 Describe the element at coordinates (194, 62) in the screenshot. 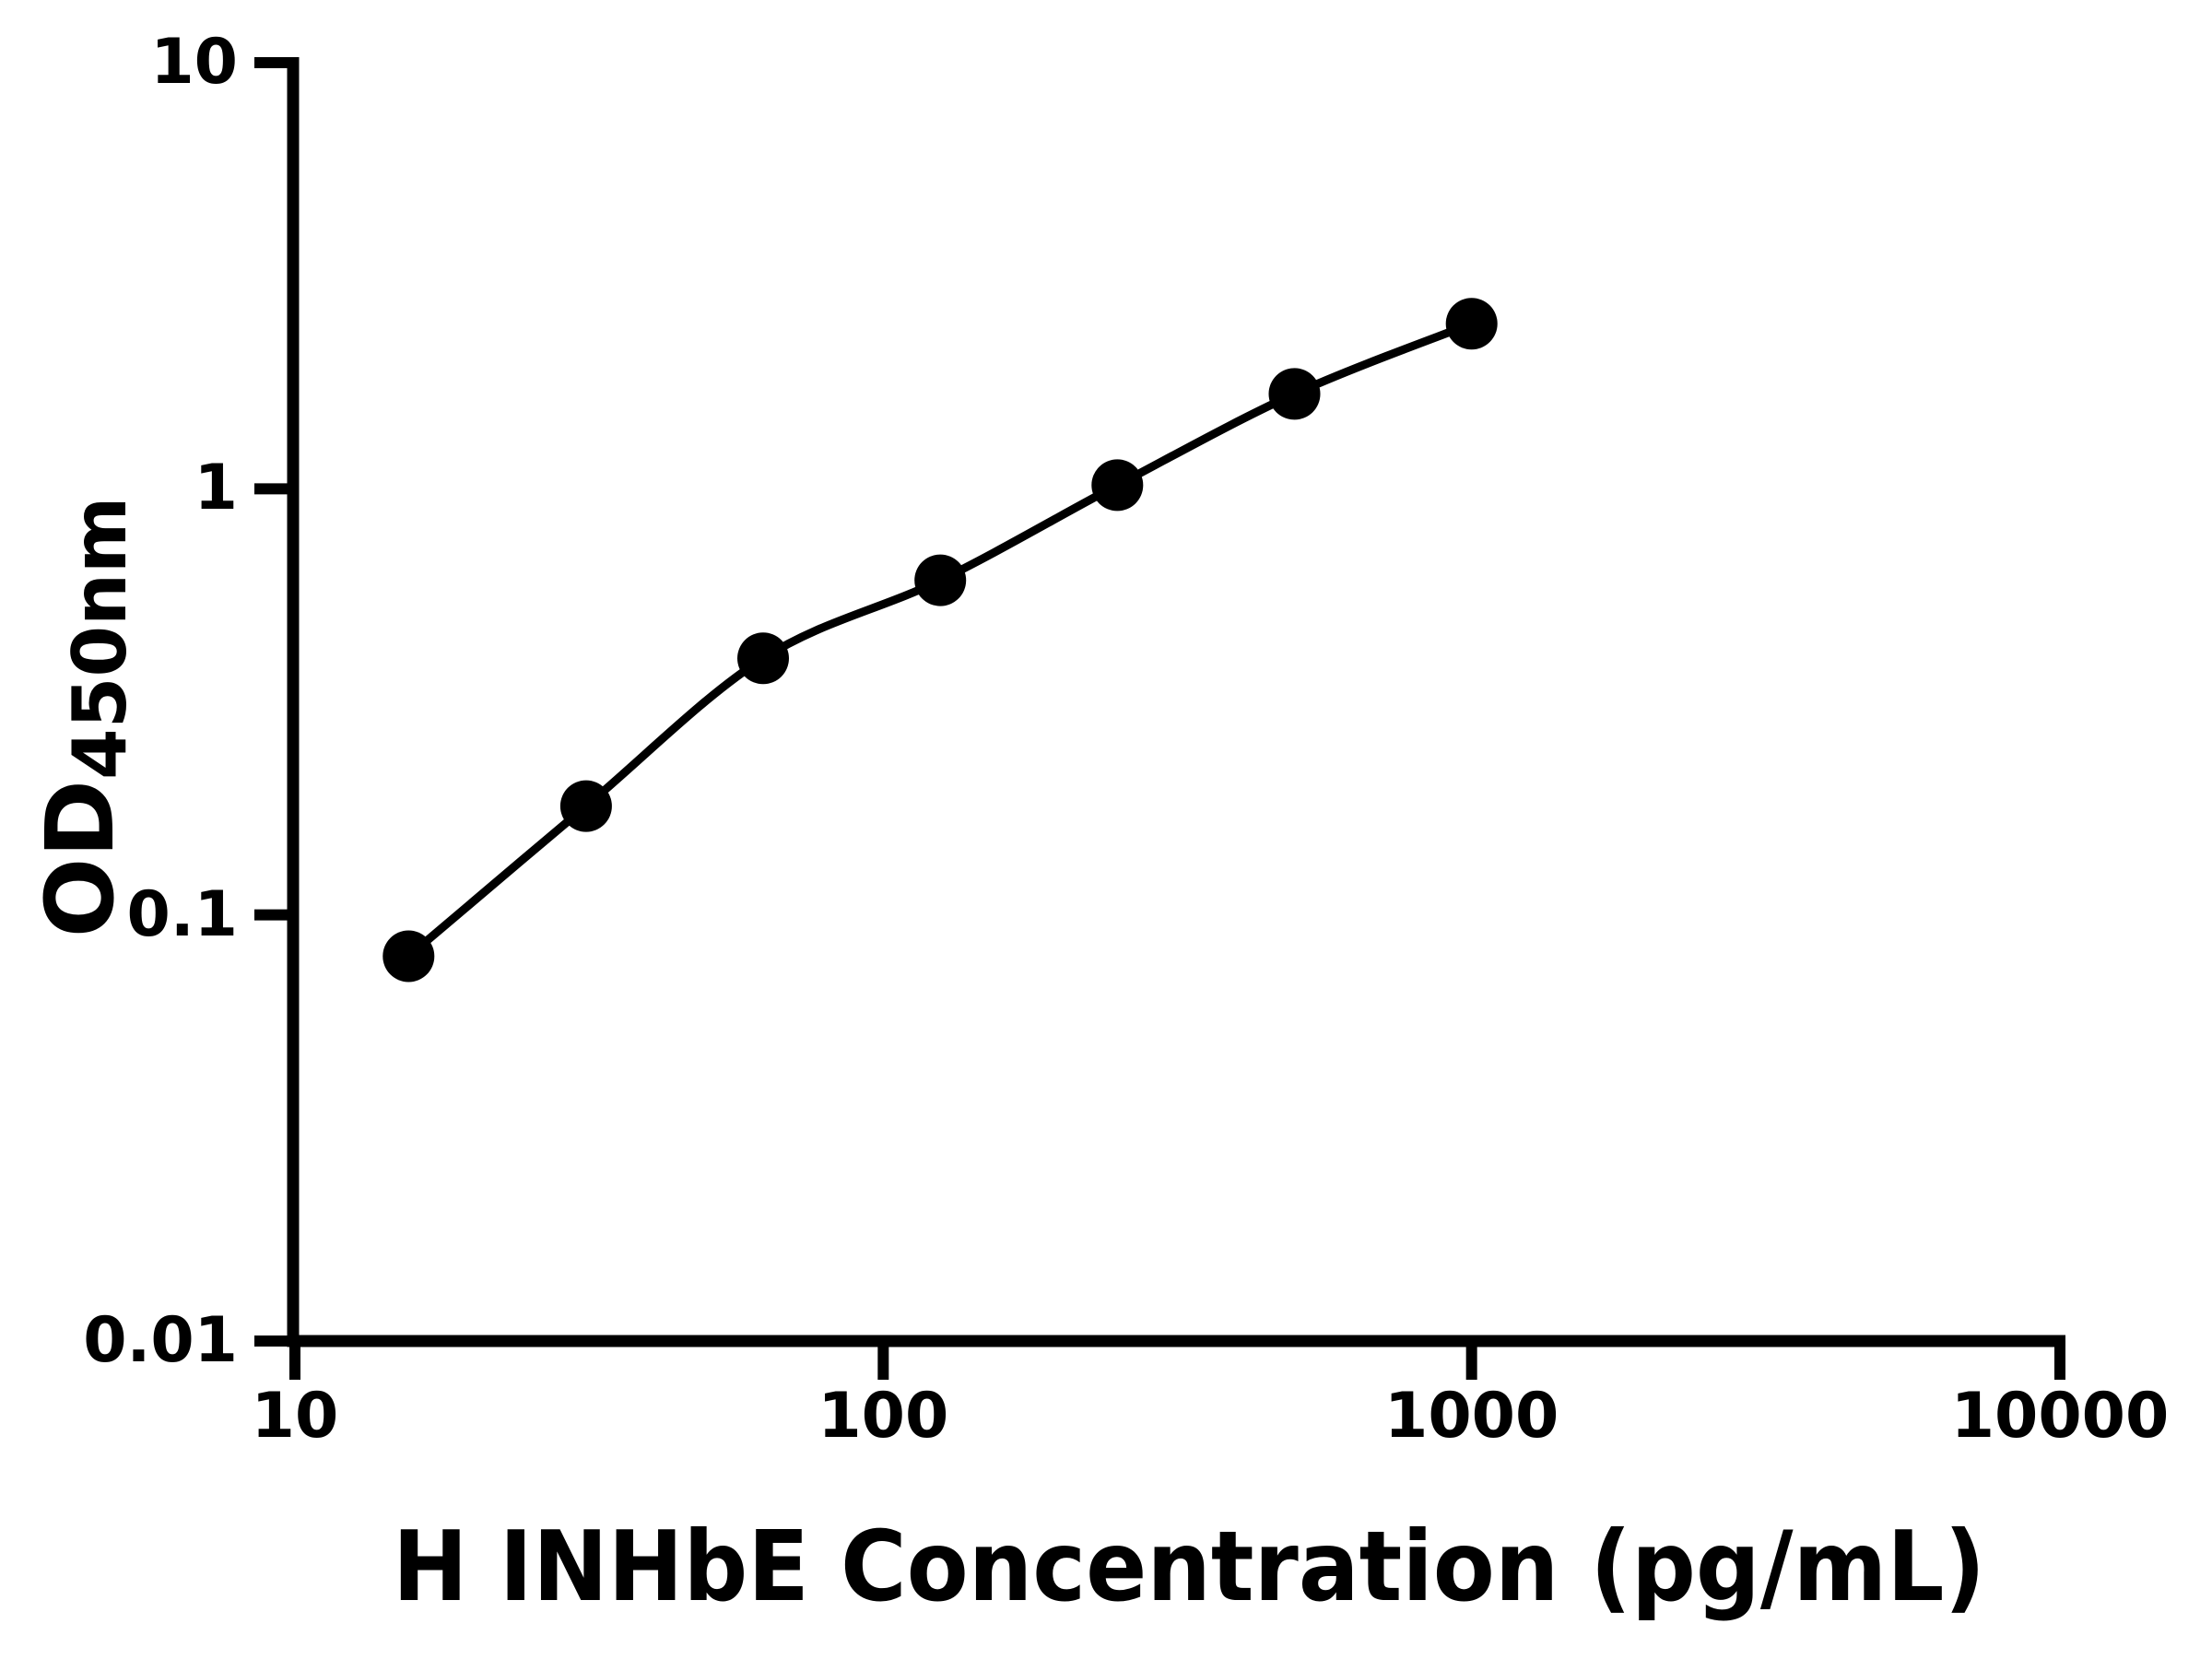

I see `y-tick-label: 10` at that location.